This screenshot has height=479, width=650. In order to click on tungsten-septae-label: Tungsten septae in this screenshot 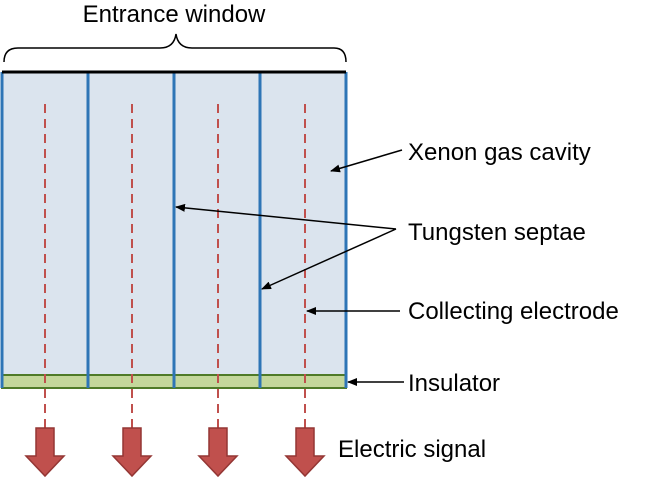, I will do `click(497, 232)`.